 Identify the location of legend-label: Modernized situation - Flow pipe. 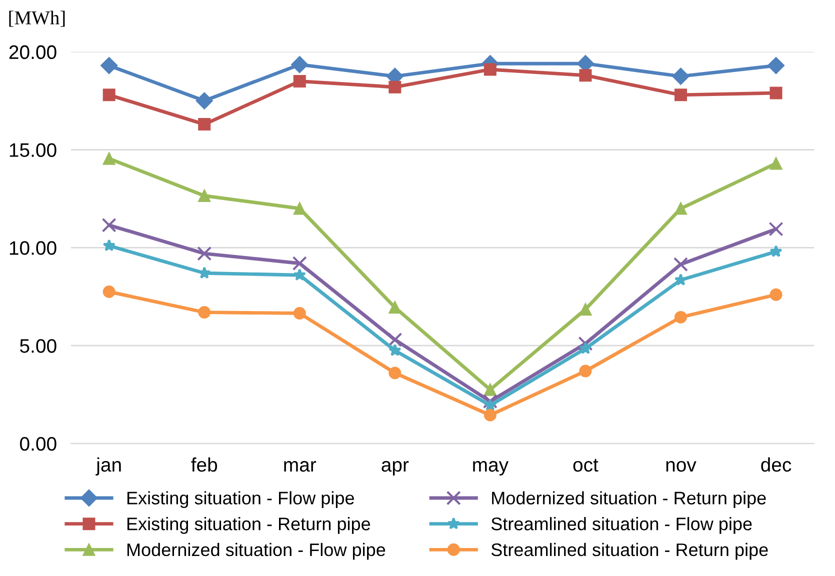
(256, 551).